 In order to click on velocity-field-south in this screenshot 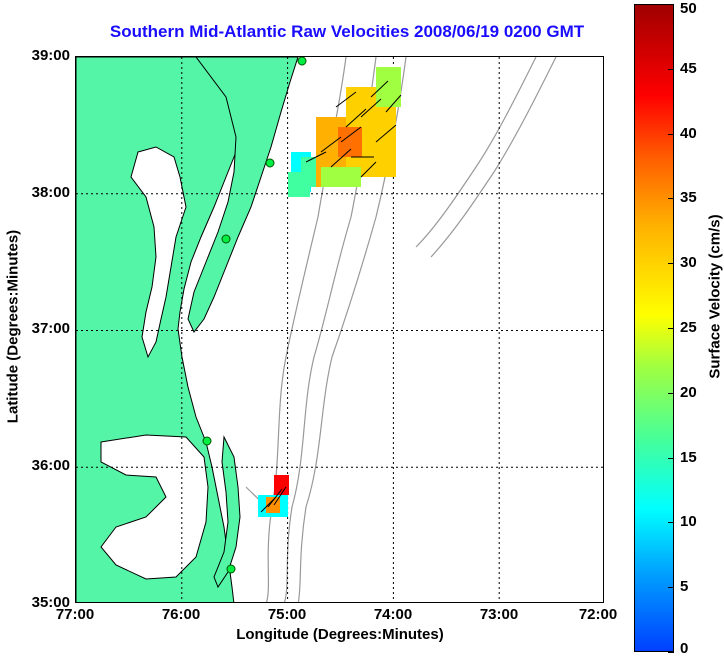, I will do `click(273, 496)`.